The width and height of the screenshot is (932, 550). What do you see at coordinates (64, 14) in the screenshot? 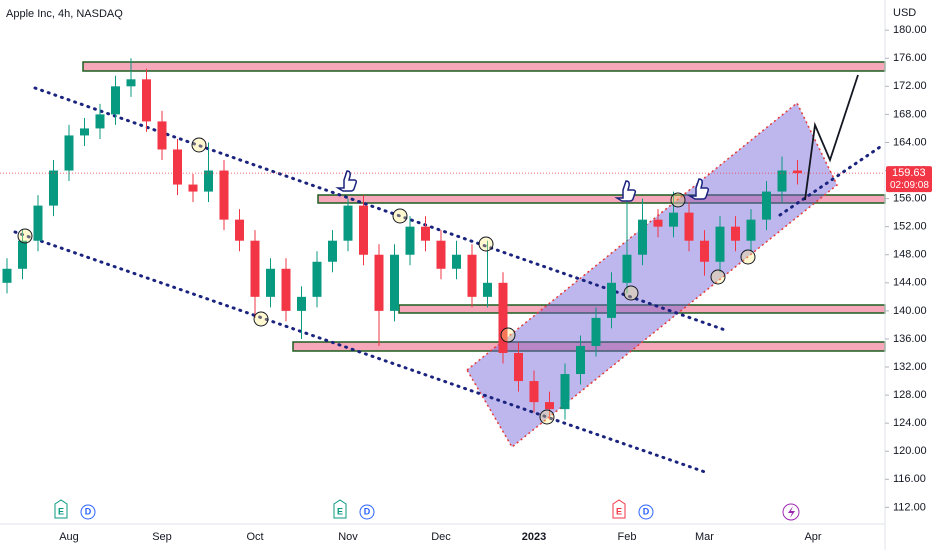
I see `chart-title: Apple Inc, 4h, NASDAQ` at bounding box center [64, 14].